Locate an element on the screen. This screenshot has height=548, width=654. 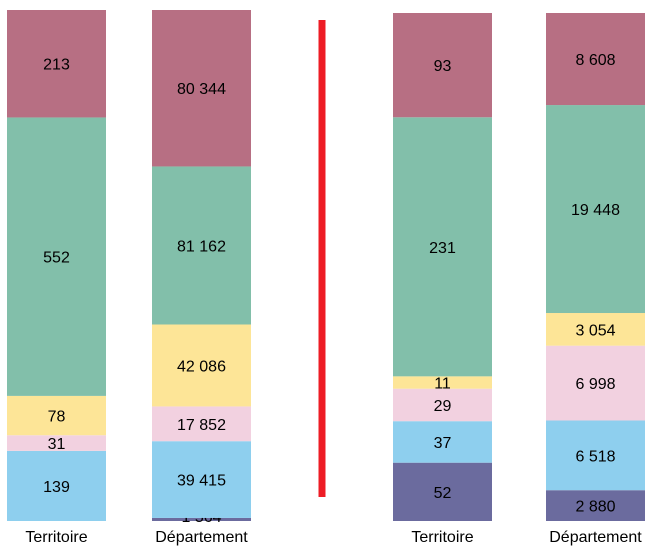
bar-segment-p1-1-s6 is located at coordinates (56, 64).